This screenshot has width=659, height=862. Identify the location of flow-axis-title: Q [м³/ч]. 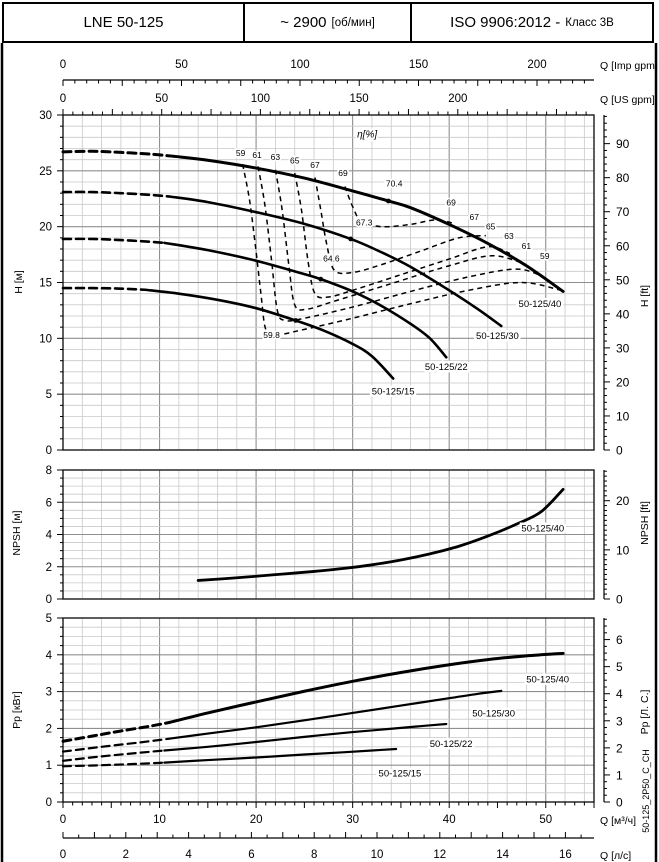
(618, 821).